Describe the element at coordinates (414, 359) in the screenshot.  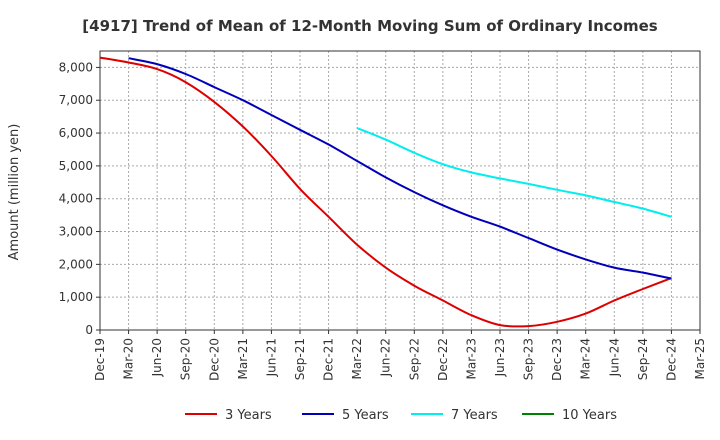
I see `x-tick-label: Sep-22` at that location.